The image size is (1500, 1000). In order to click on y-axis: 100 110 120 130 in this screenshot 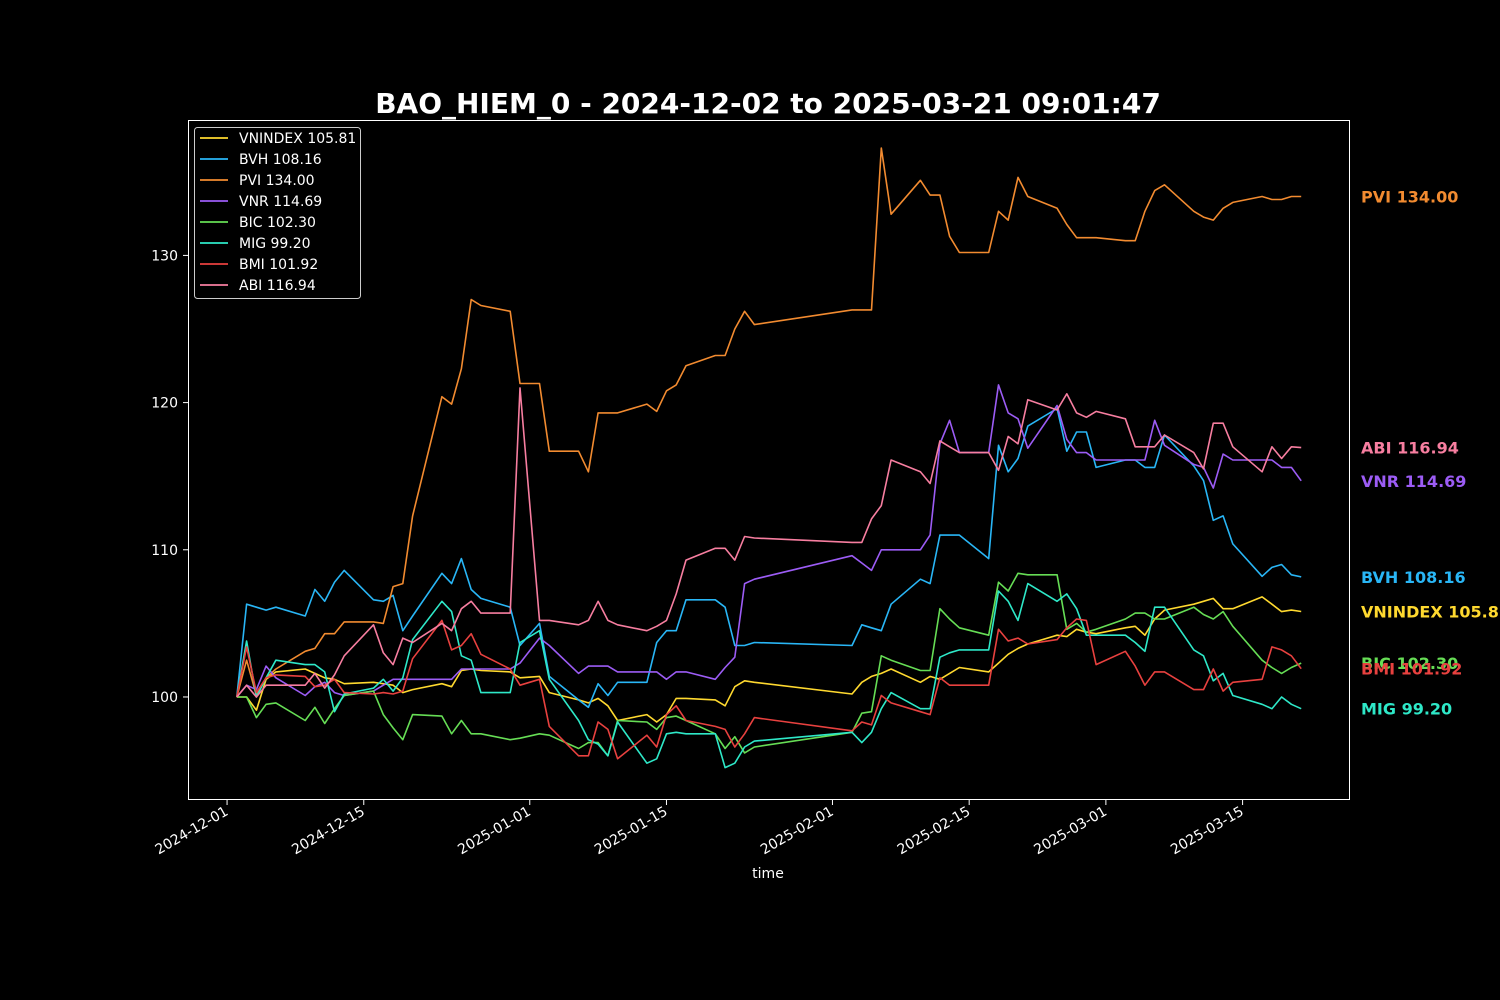, I will do `click(169, 477)`.